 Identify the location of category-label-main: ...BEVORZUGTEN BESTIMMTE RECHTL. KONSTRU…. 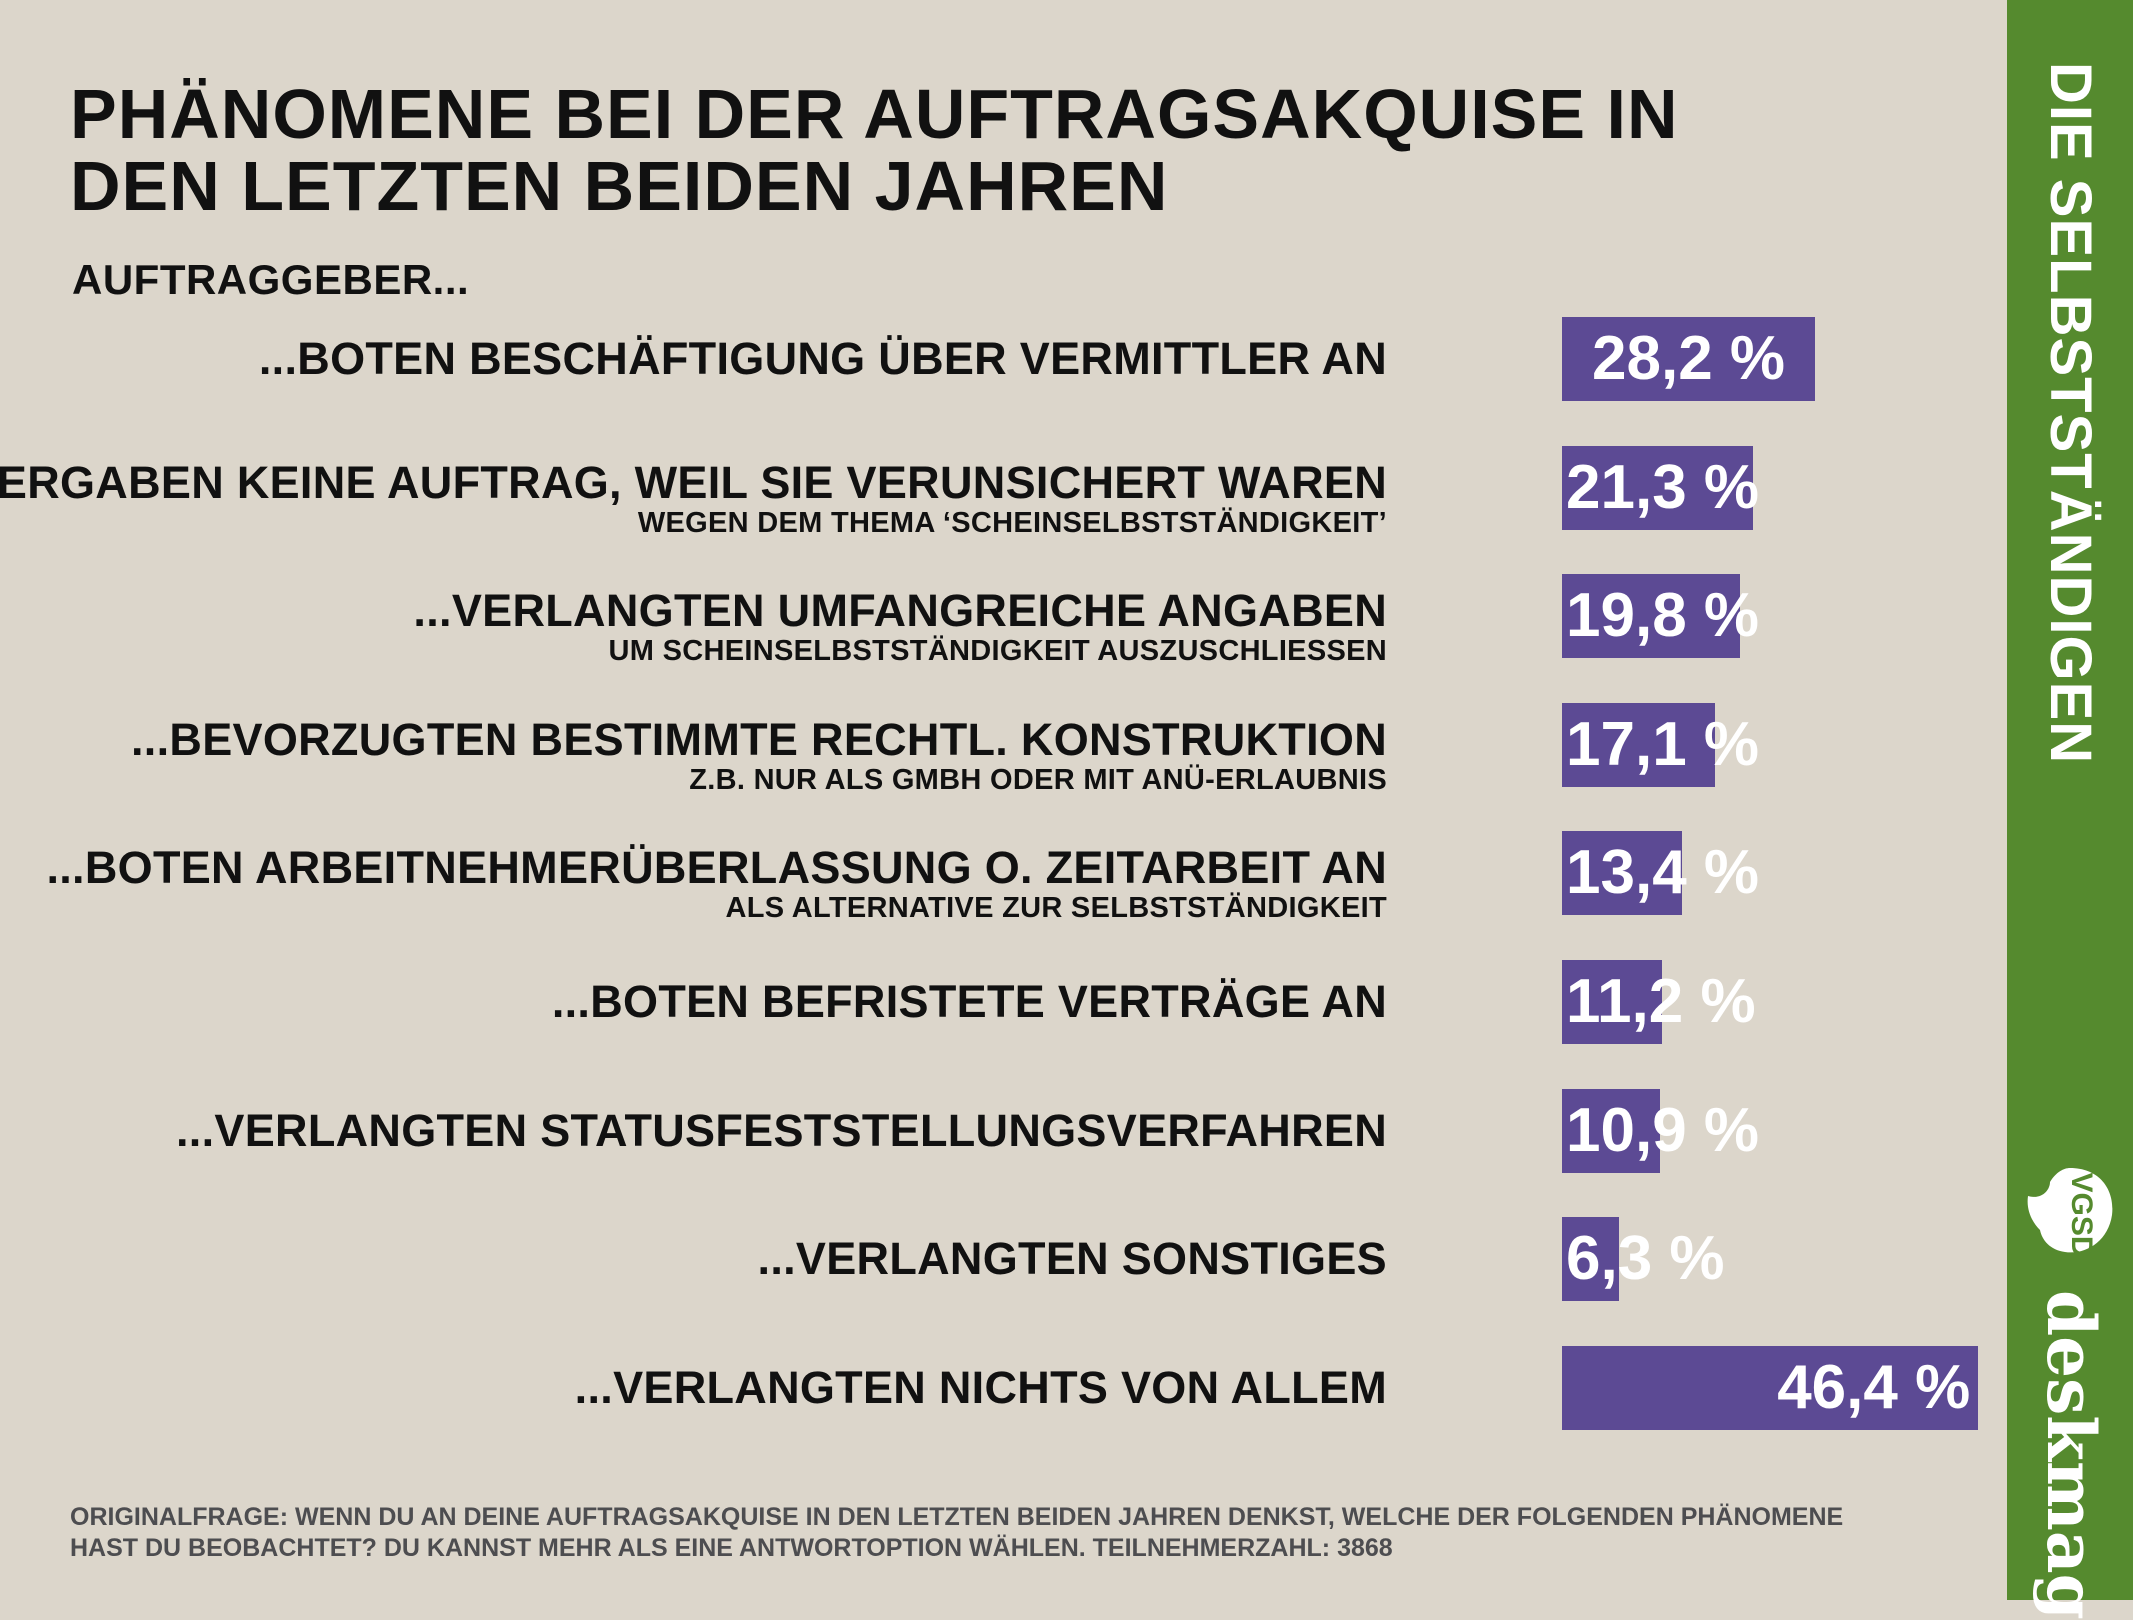
(759, 739).